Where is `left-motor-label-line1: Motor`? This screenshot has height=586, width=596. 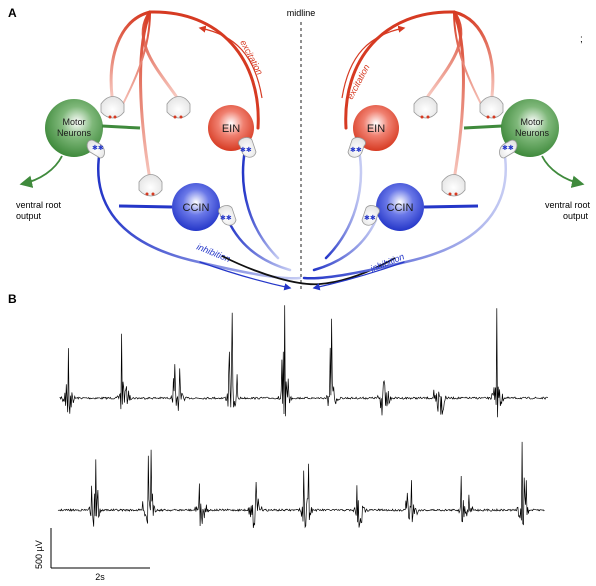
left-motor-label-line1: Motor is located at coordinates (73, 122).